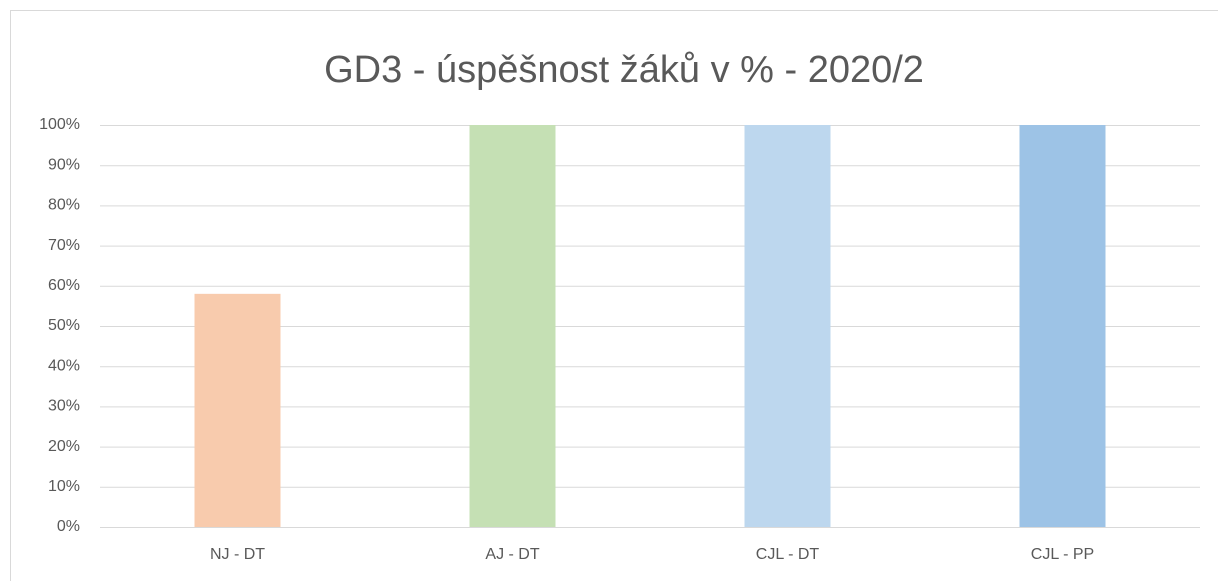 Image resolution: width=1218 pixels, height=581 pixels. Describe the element at coordinates (64, 285) in the screenshot. I see `y-tick-label: 60%` at that location.